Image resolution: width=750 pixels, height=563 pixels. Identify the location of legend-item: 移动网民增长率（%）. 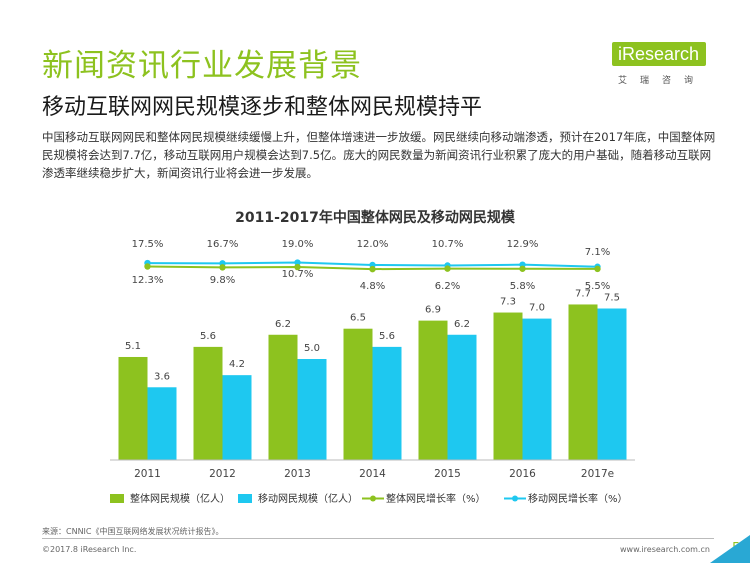
(566, 498).